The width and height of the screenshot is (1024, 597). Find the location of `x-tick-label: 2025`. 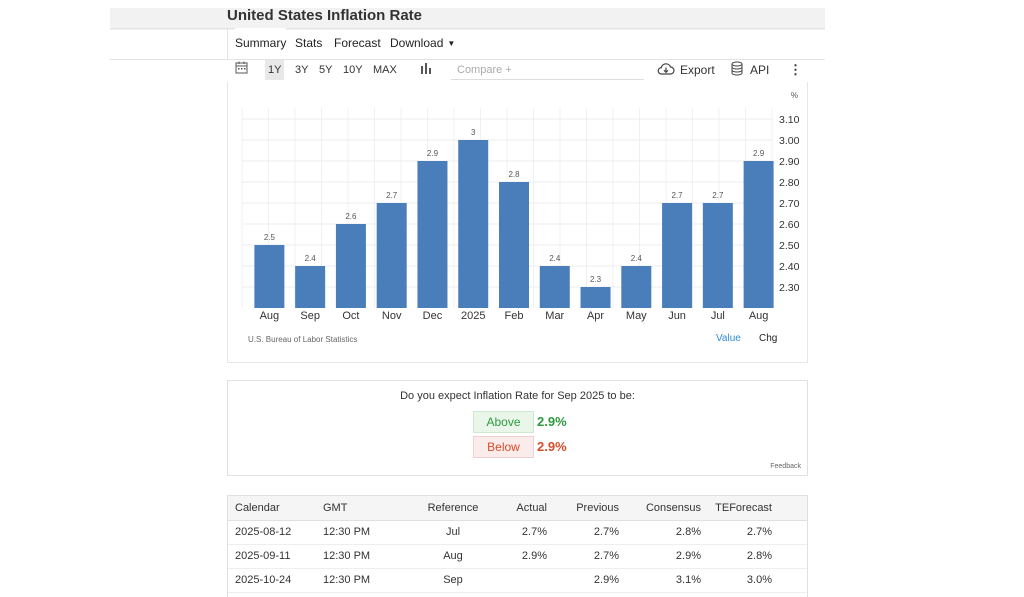

x-tick-label: 2025 is located at coordinates (473, 316).